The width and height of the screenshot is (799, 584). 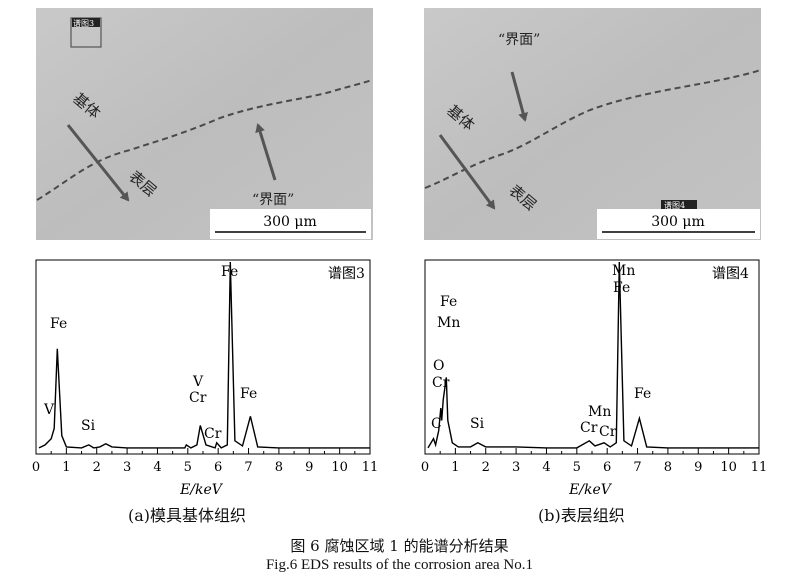 What do you see at coordinates (49, 410) in the screenshot?
I see `peak-label-v-low: V` at bounding box center [49, 410].